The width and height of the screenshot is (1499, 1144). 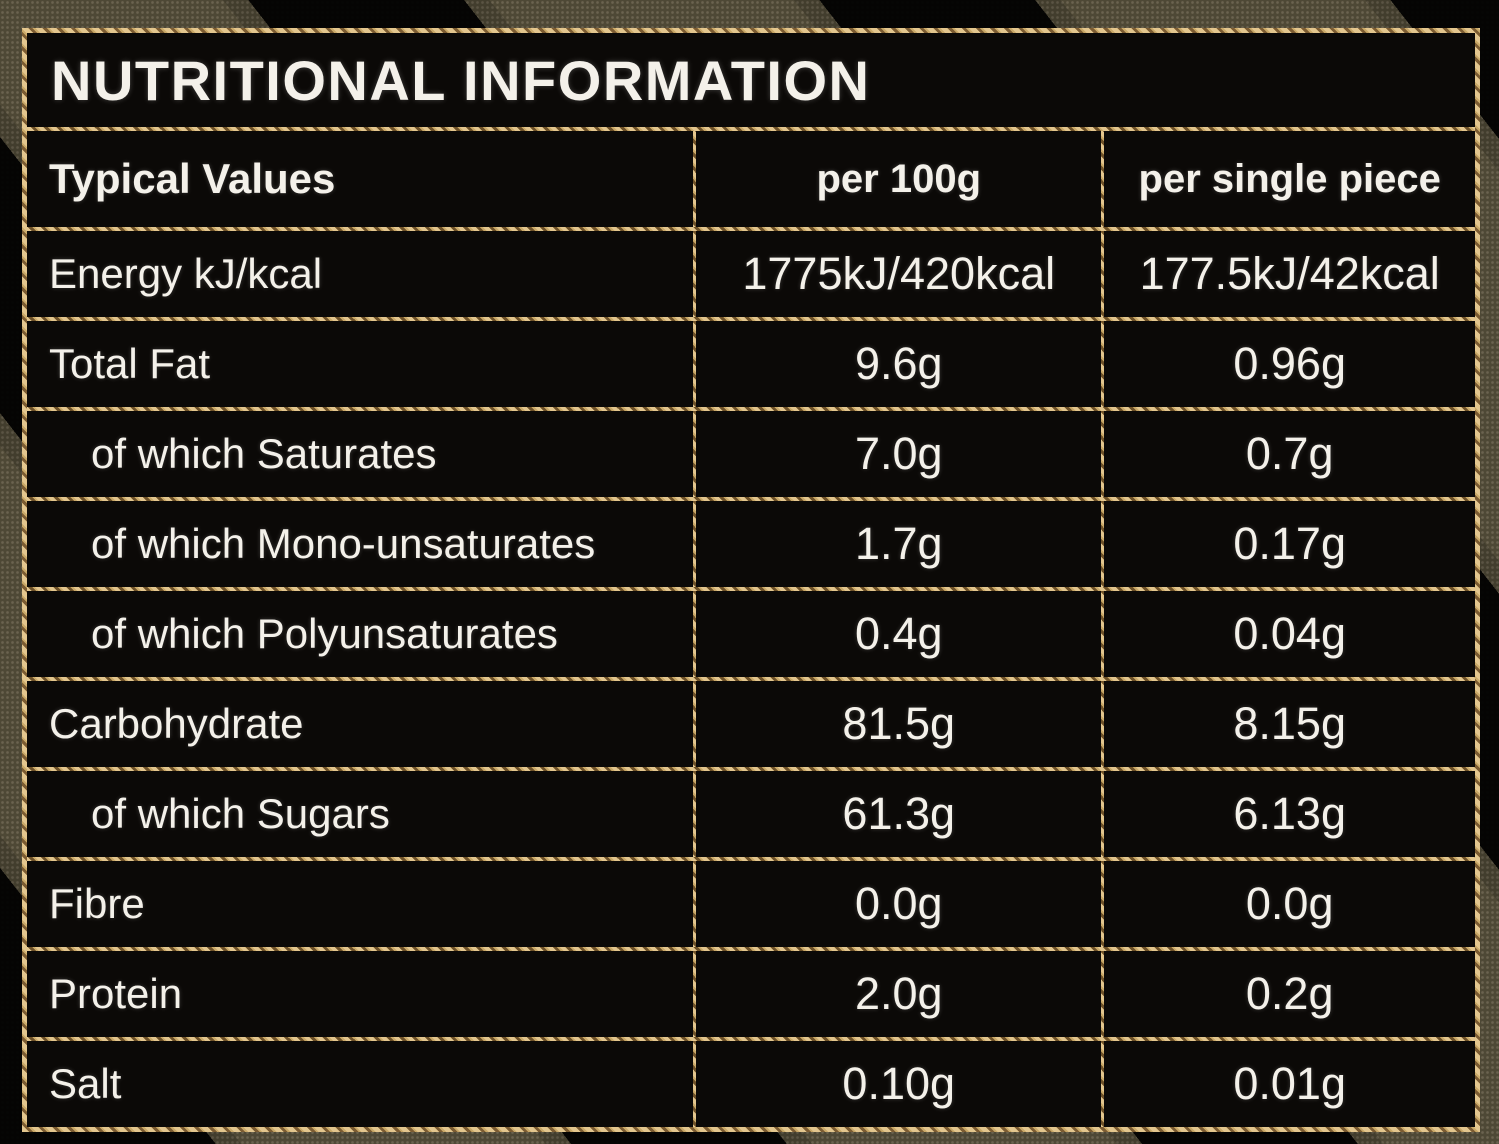 What do you see at coordinates (1288, 994) in the screenshot?
I see `value-per-piece: 0.2g` at bounding box center [1288, 994].